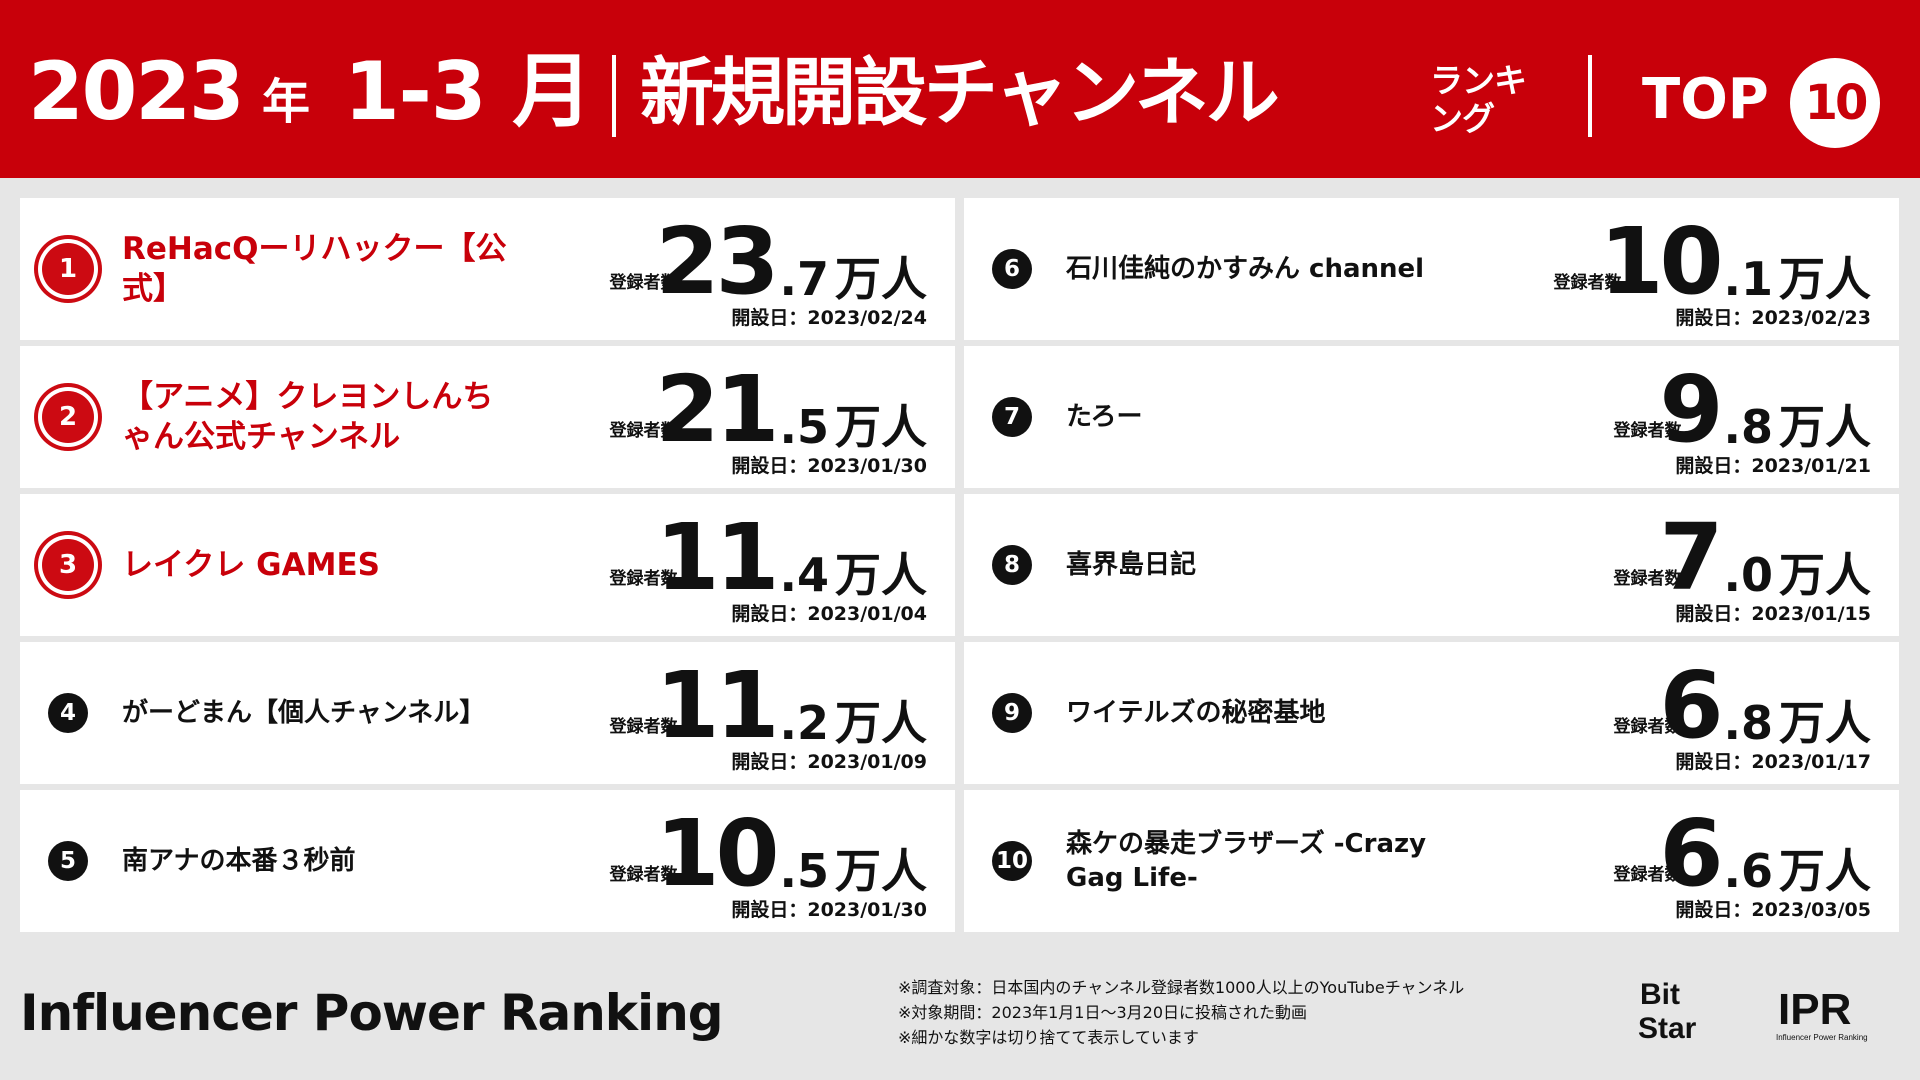 Image resolution: width=1920 pixels, height=1080 pixels. Describe the element at coordinates (867, 762) in the screenshot. I see `open-date-value: 2023/01/09` at that location.